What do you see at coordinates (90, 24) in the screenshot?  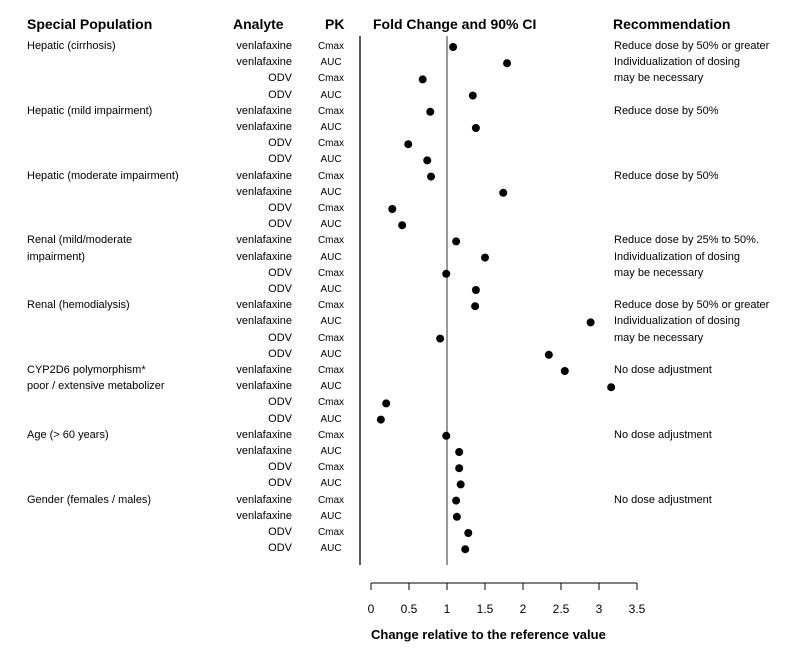 I see `header-special-population: Special Population` at bounding box center [90, 24].